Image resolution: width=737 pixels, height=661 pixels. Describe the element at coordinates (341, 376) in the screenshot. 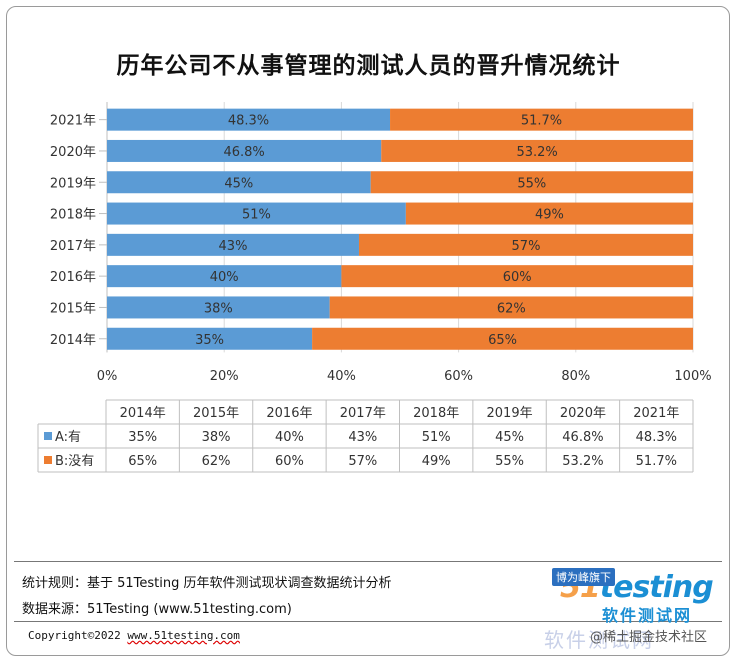

I see `x-tick-label: 40%` at that location.